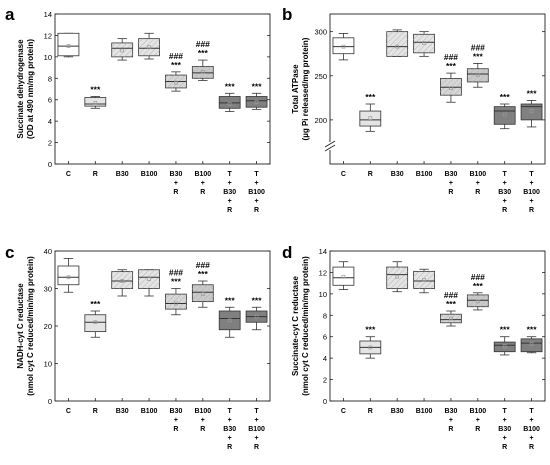 The width and height of the screenshot is (550, 465). I want to click on x-tick-label: B30 + R, so click(176, 183).